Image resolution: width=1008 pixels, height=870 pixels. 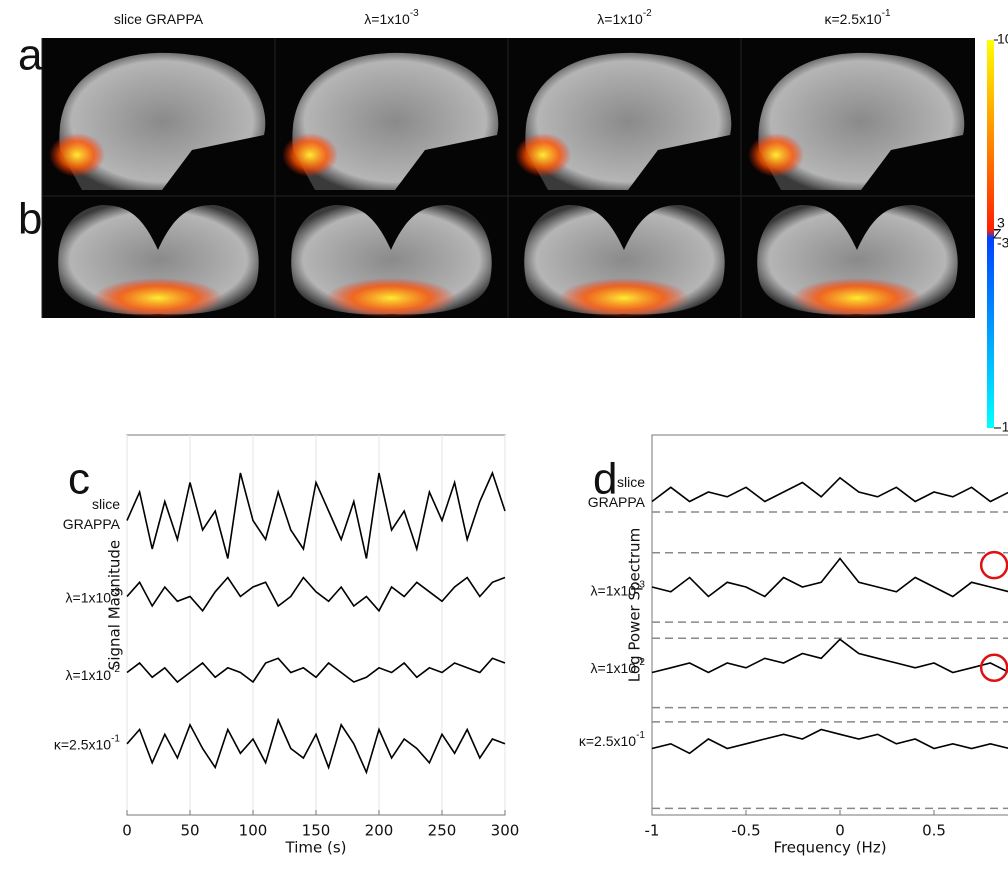 What do you see at coordinates (79, 479) in the screenshot?
I see `panel-label: c` at bounding box center [79, 479].